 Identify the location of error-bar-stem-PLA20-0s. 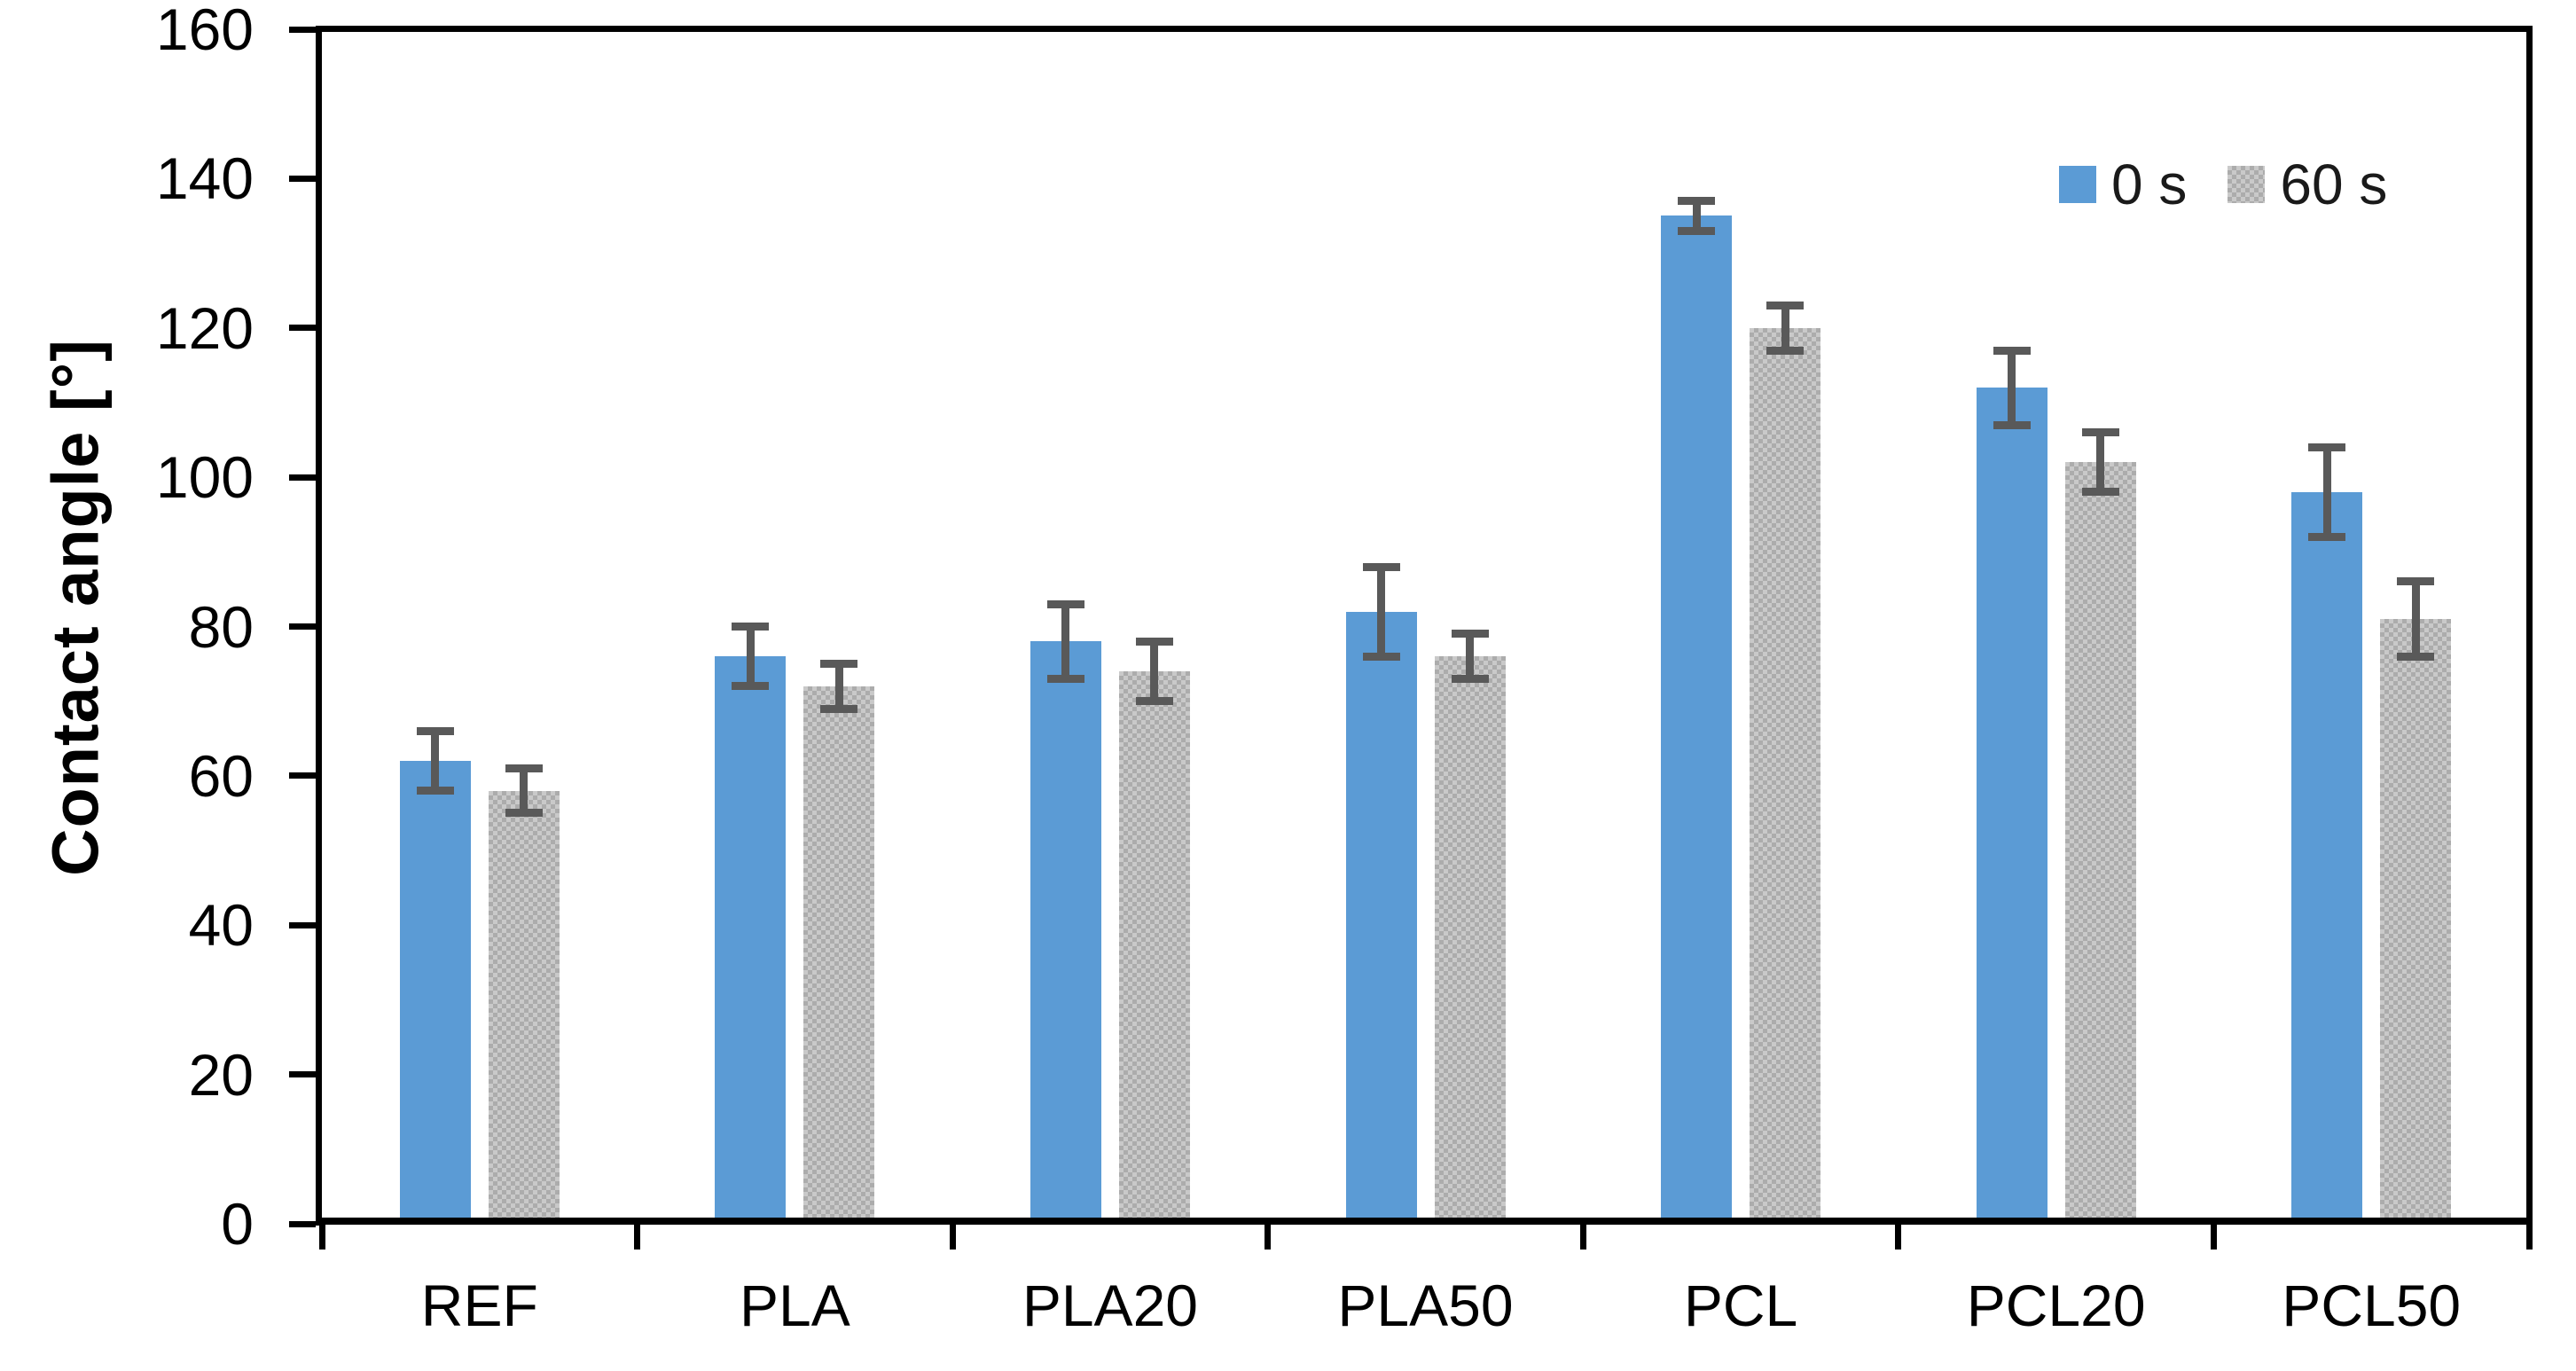
(1065, 641).